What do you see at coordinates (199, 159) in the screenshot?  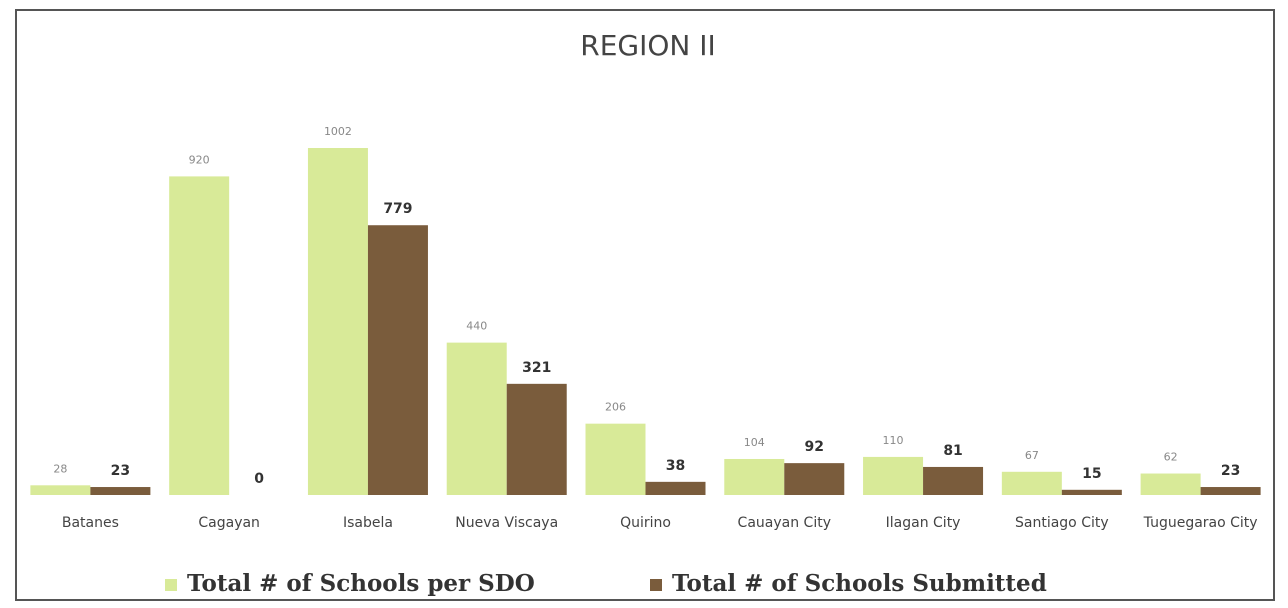 I see `data-label: 920` at bounding box center [199, 159].